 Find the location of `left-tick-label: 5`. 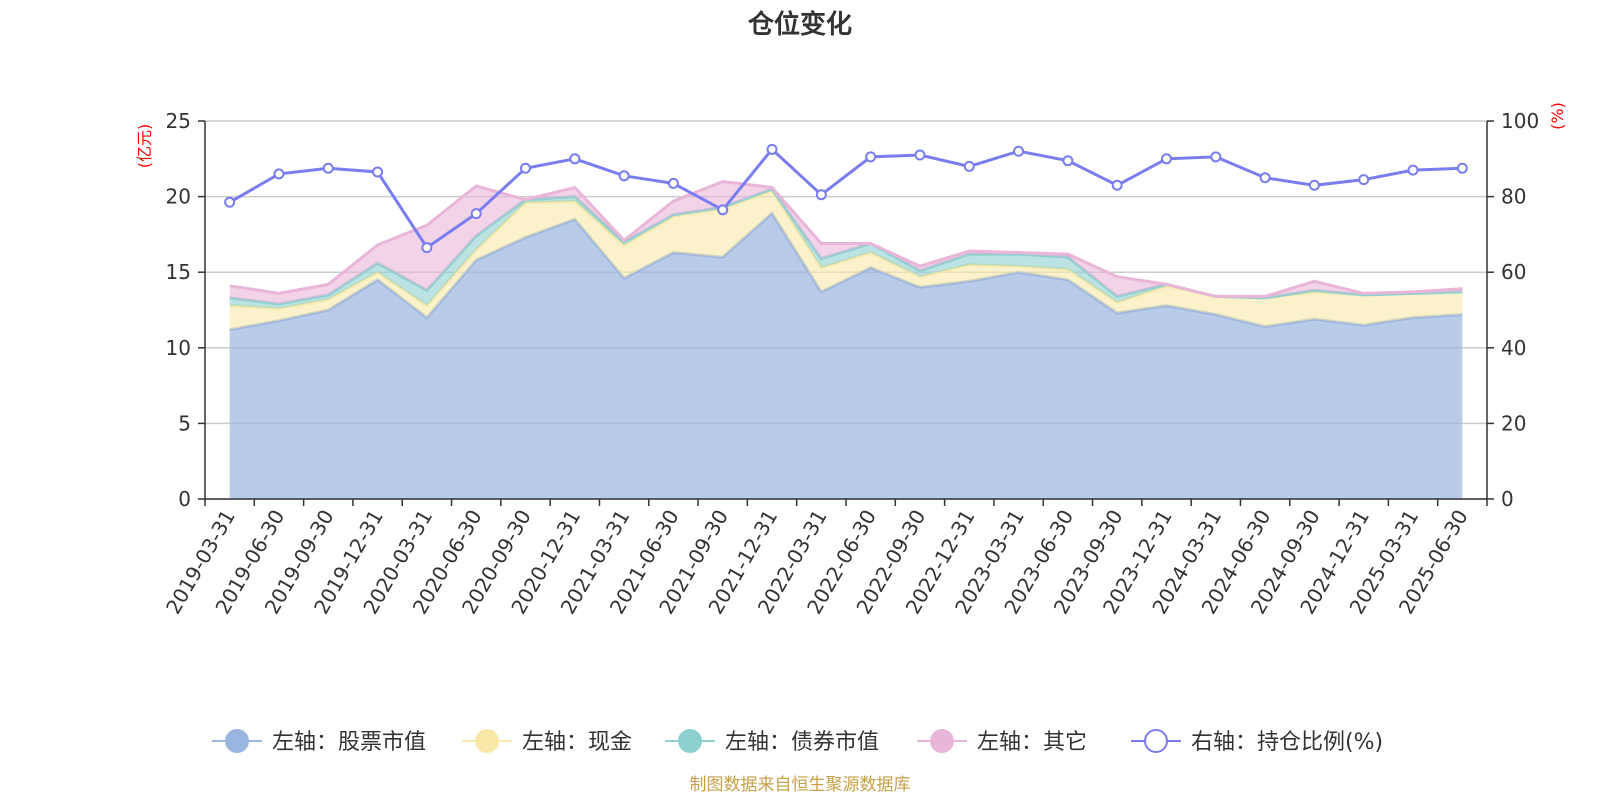

left-tick-label: 5 is located at coordinates (184, 423).